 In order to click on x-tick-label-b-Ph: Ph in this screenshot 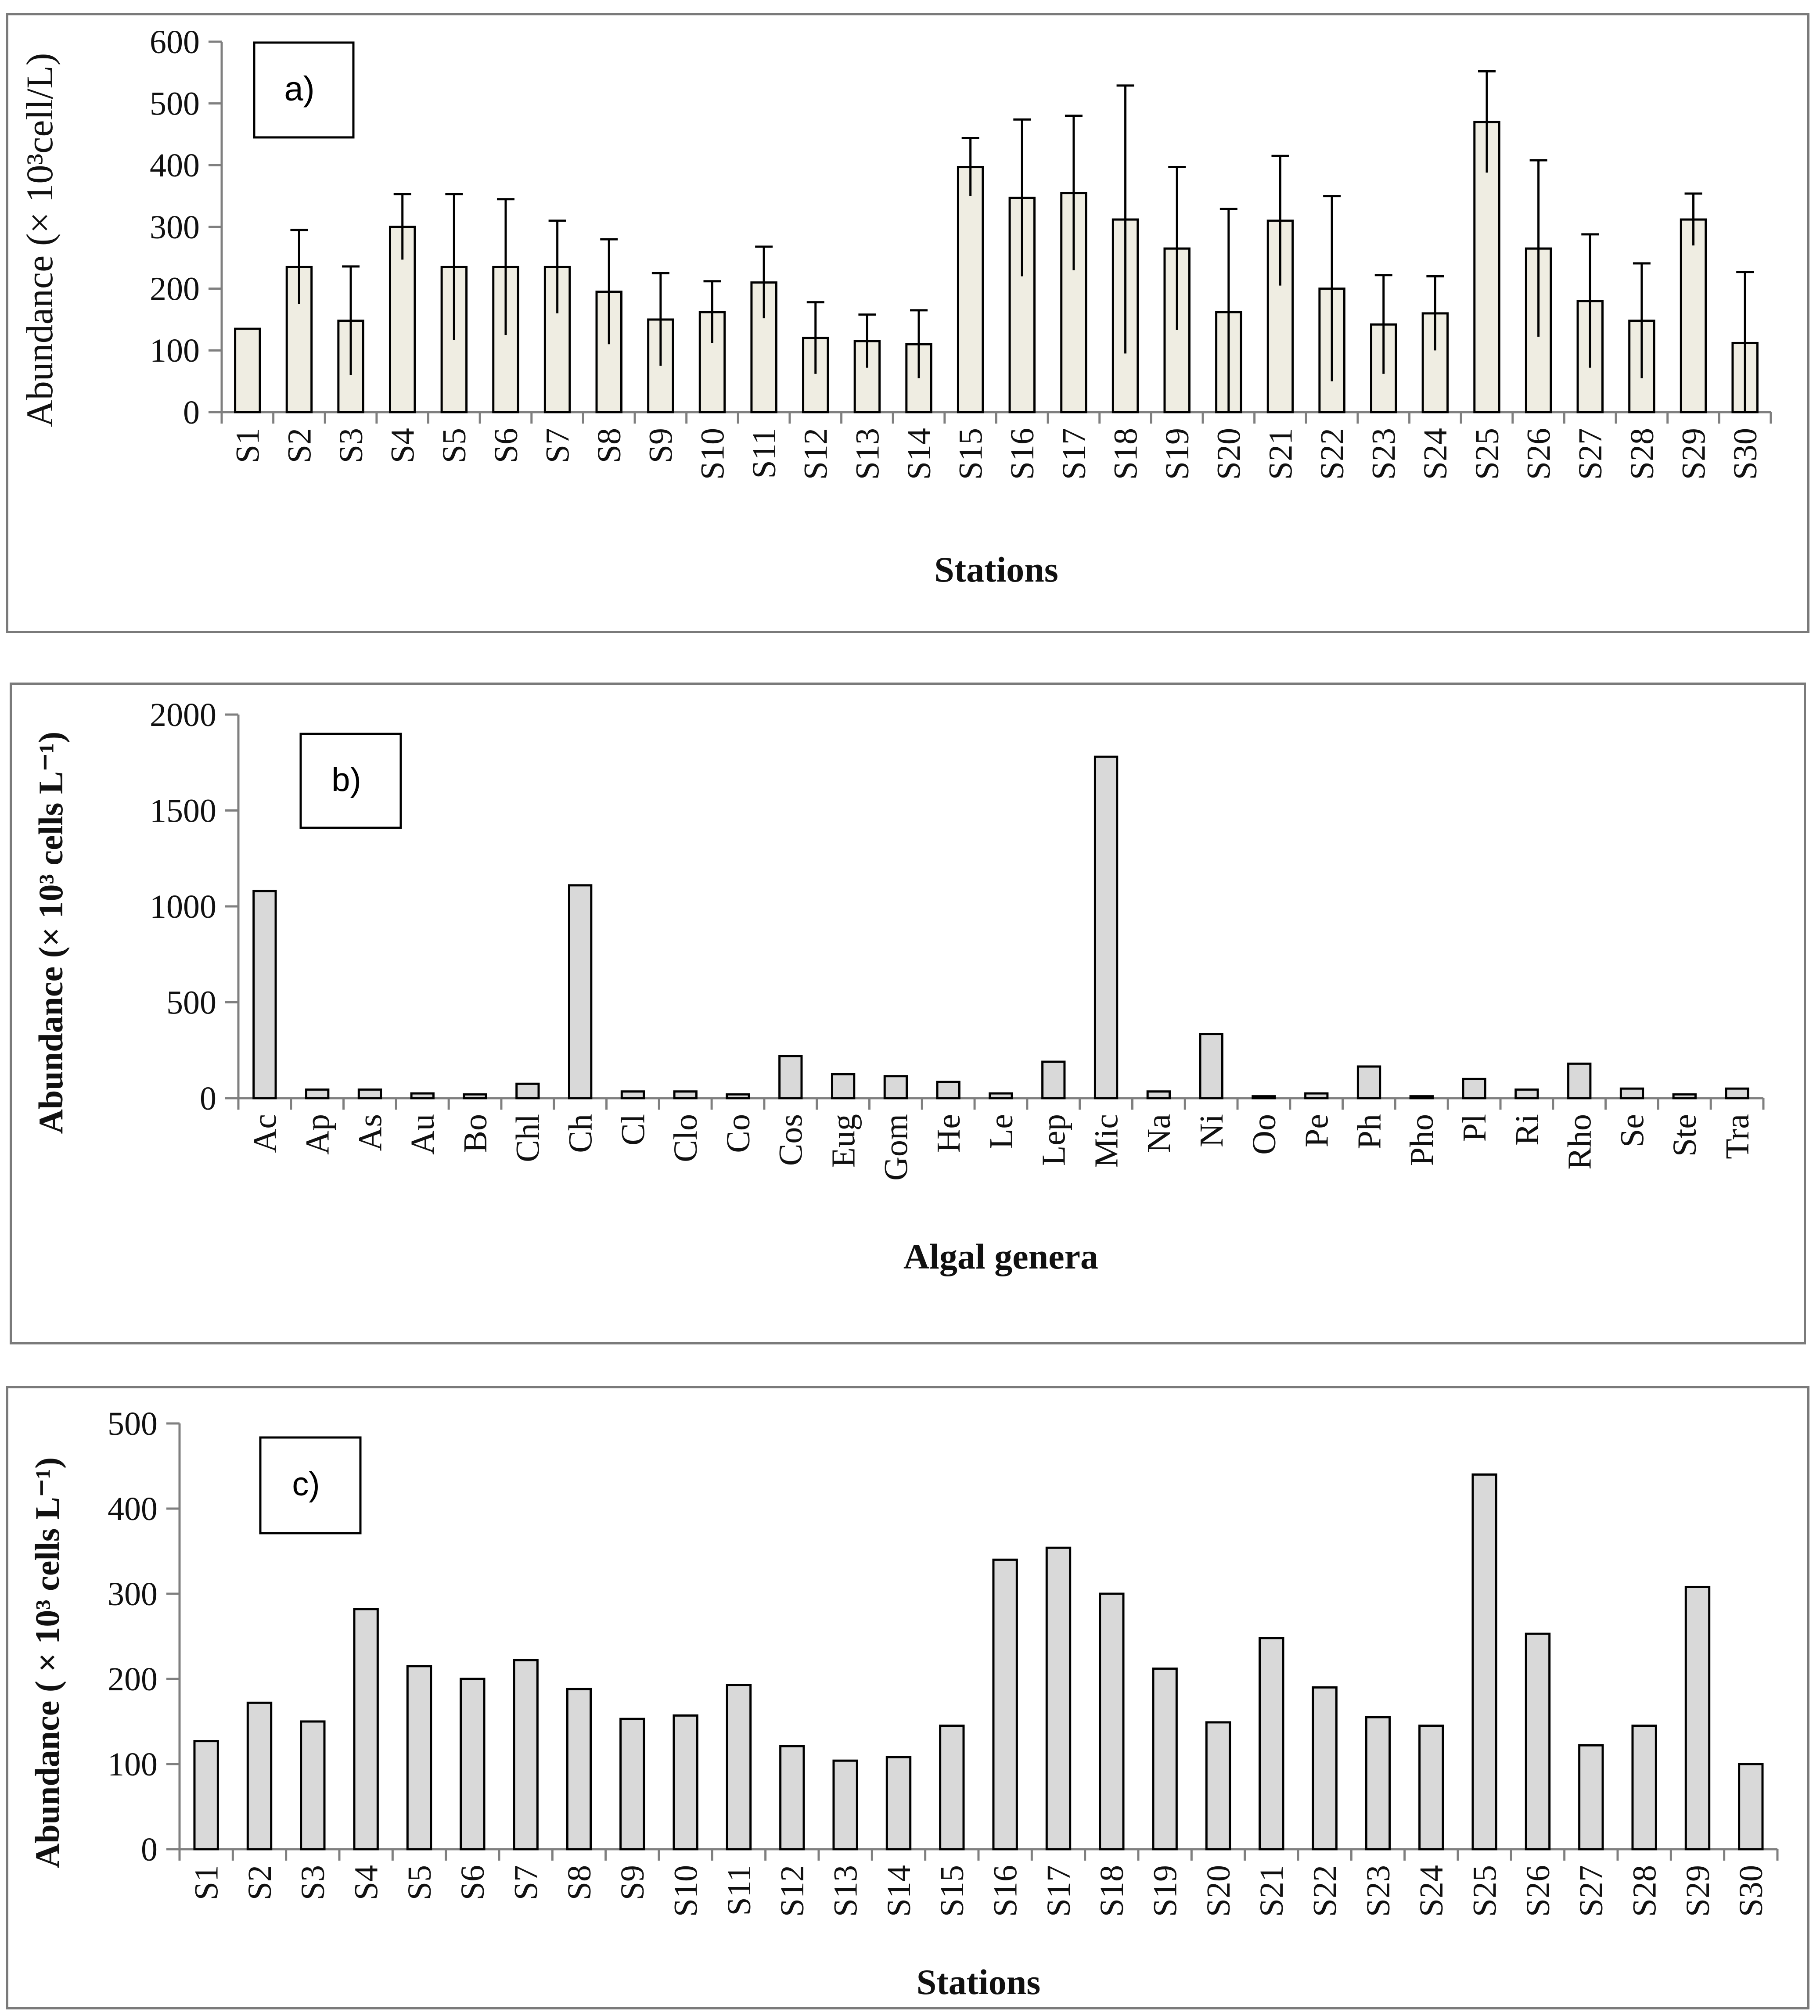, I will do `click(1369, 1131)`.